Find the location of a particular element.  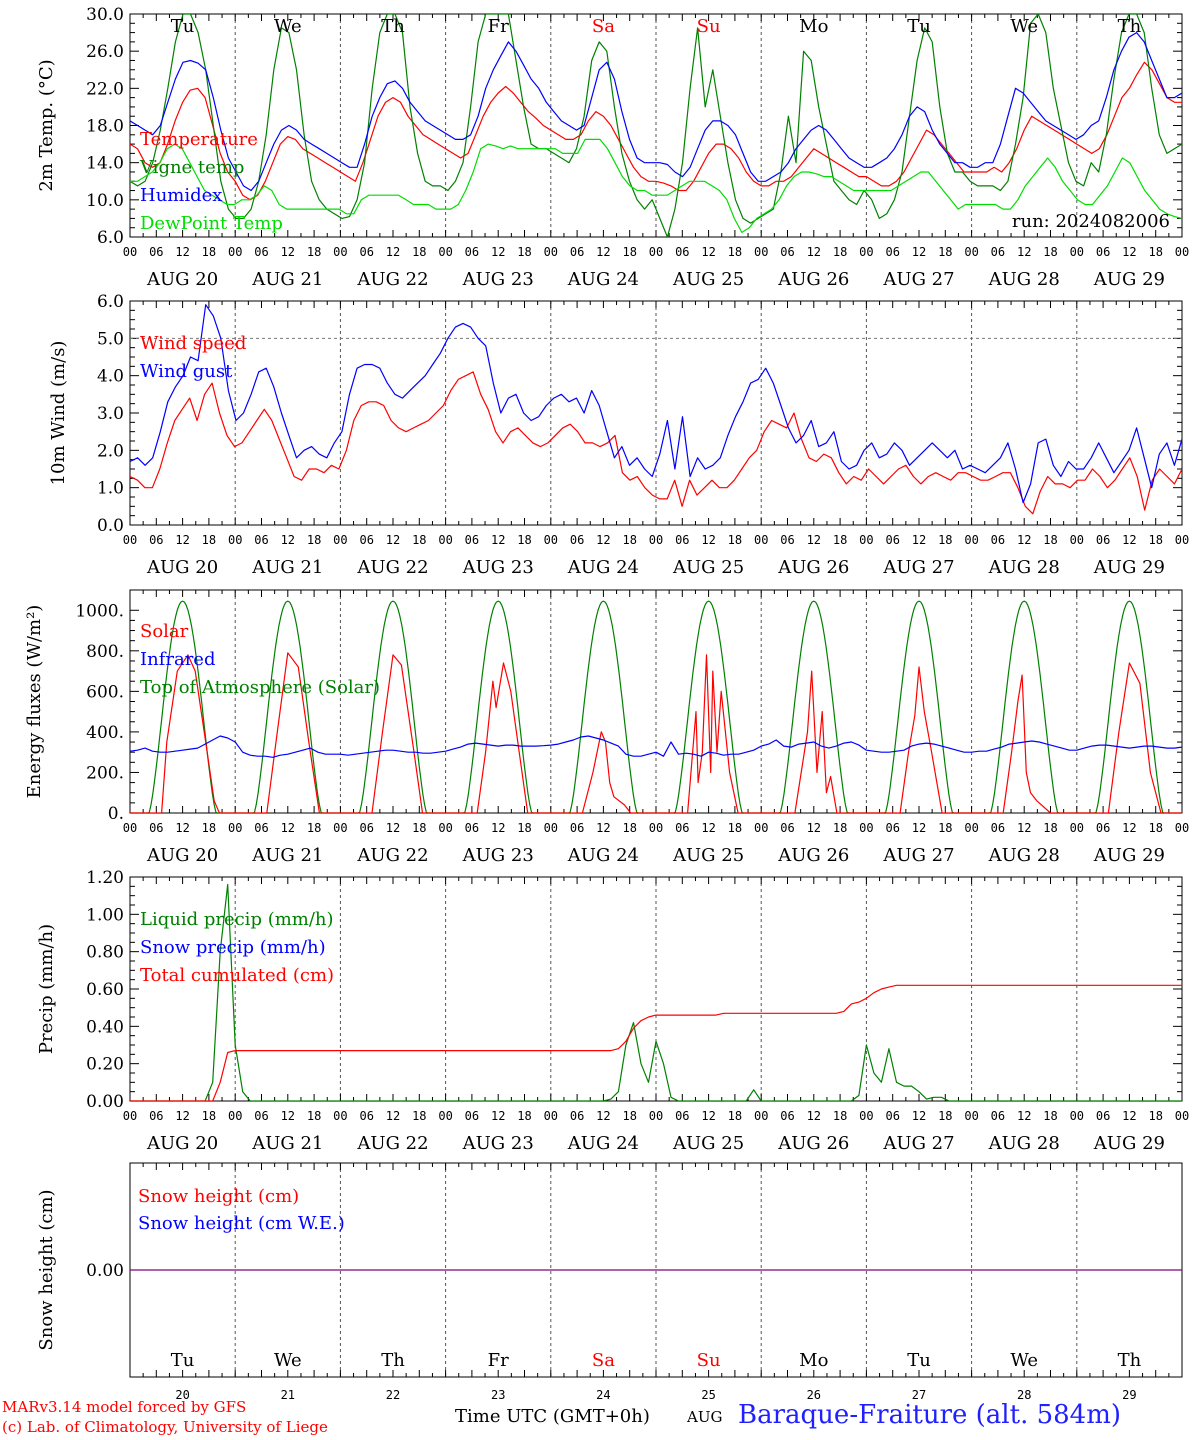

legend-item: DewPoint Temp is located at coordinates (211, 223).